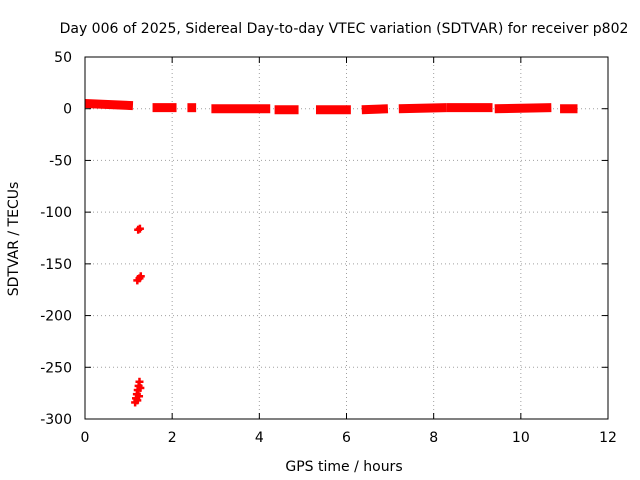  Describe the element at coordinates (608, 438) in the screenshot. I see `x-tick-label: 12` at that location.